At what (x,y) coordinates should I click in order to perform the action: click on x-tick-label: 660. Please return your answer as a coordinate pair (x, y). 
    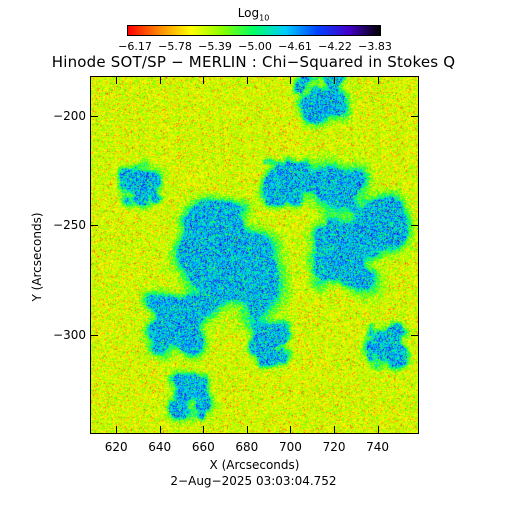
    Looking at the image, I should click on (203, 447).